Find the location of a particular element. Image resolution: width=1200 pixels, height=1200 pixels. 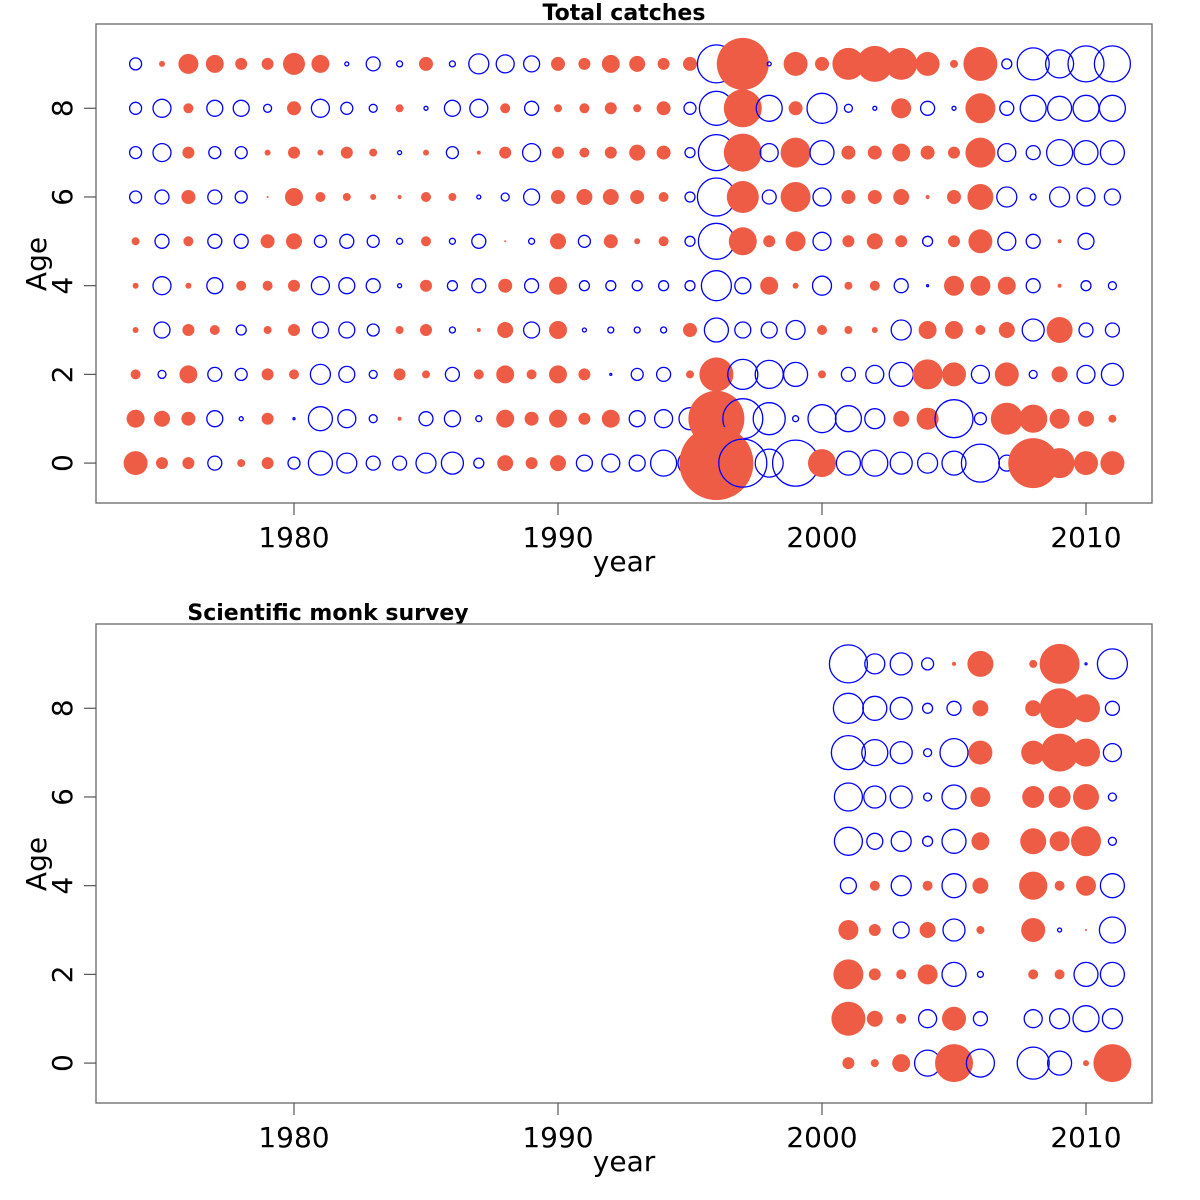

x-tick-label: 2000 is located at coordinates (821, 537).